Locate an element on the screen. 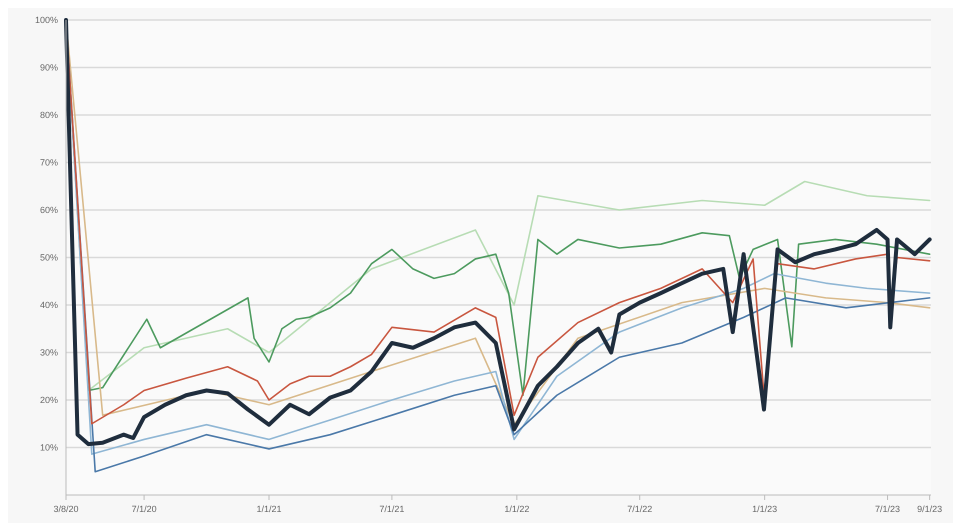  y-tick-label: 40% is located at coordinates (49, 305).